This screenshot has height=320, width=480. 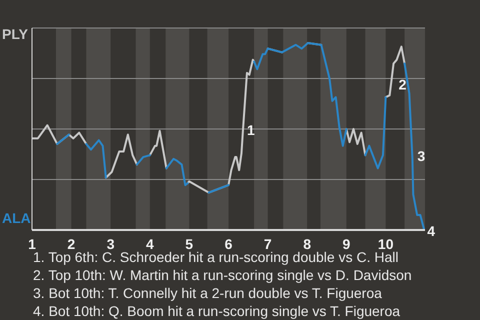 What do you see at coordinates (217, 311) in the screenshot?
I see `text: 4. Bot 10th: Q. Boom hit a run-scoring single vs T. Figueroa` at bounding box center [217, 311].